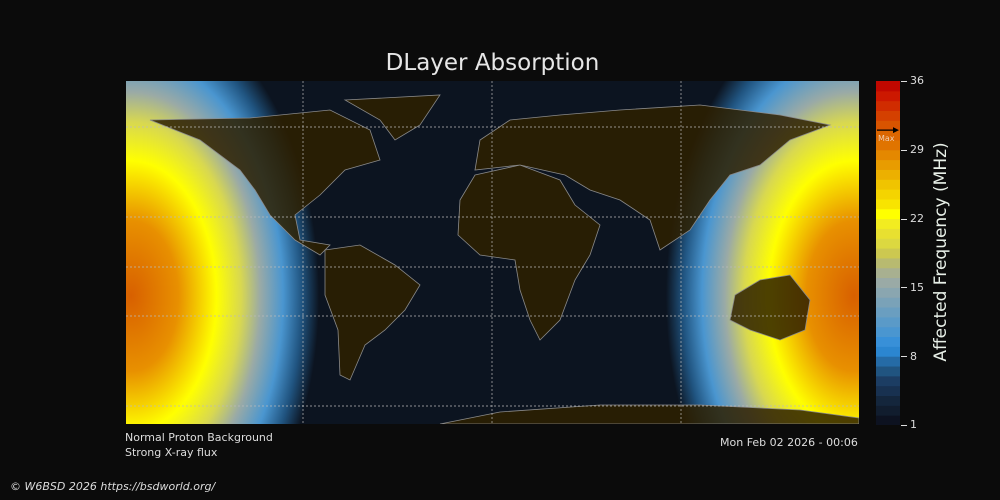 This screenshot has width=1000, height=500. What do you see at coordinates (917, 287) in the screenshot?
I see `colorbar-tick: 15` at bounding box center [917, 287].